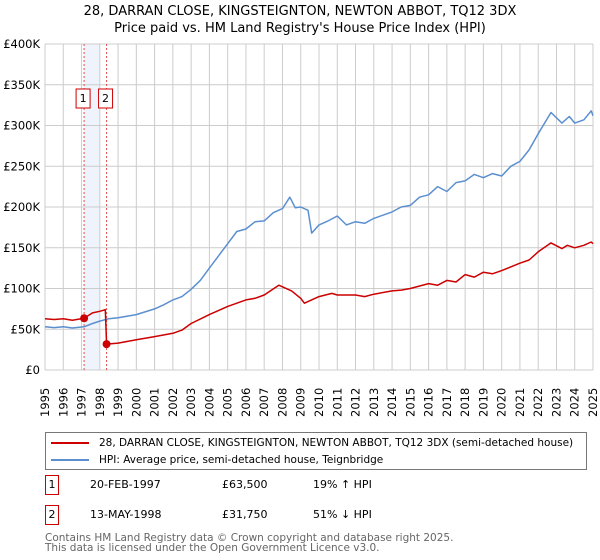 The height and width of the screenshot is (560, 600). I want to click on table-row: 1 20-FEB-1997 £63,500 19% ↑ HPI, so click(315, 485).